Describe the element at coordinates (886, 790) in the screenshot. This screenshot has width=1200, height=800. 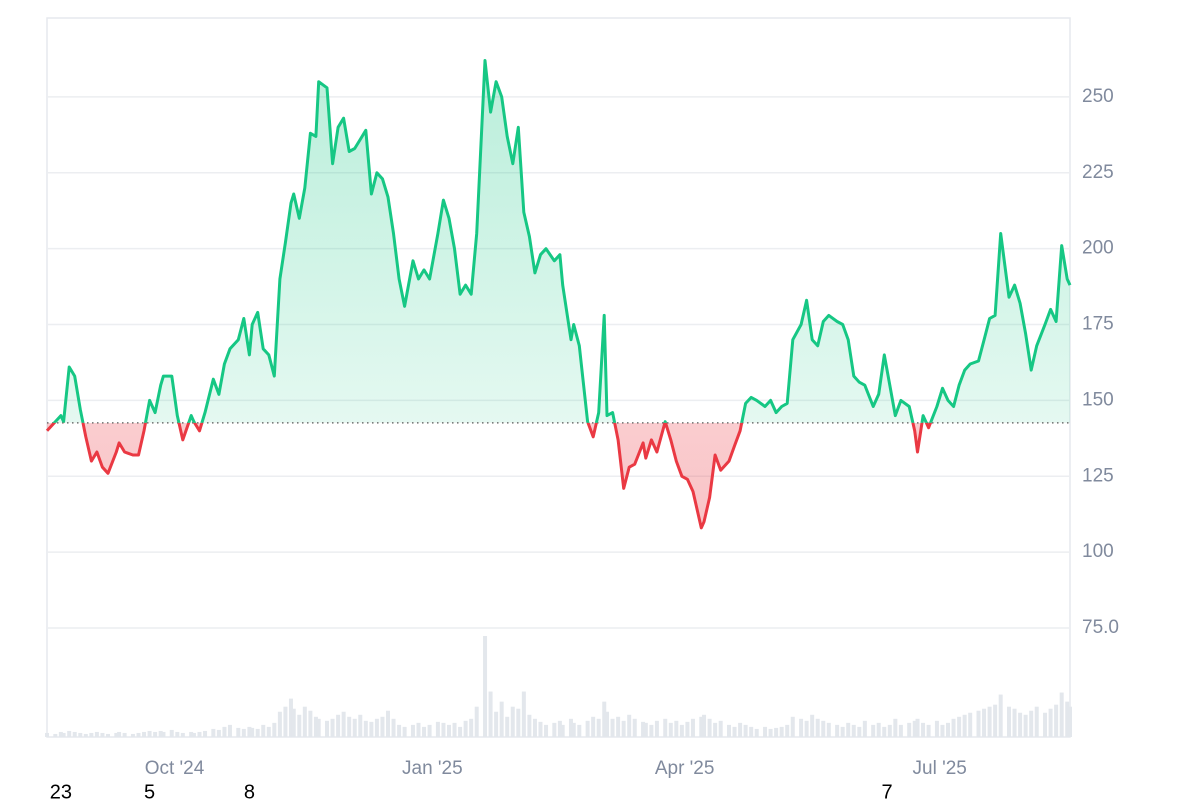
I see `x-minor-label: 7` at that location.